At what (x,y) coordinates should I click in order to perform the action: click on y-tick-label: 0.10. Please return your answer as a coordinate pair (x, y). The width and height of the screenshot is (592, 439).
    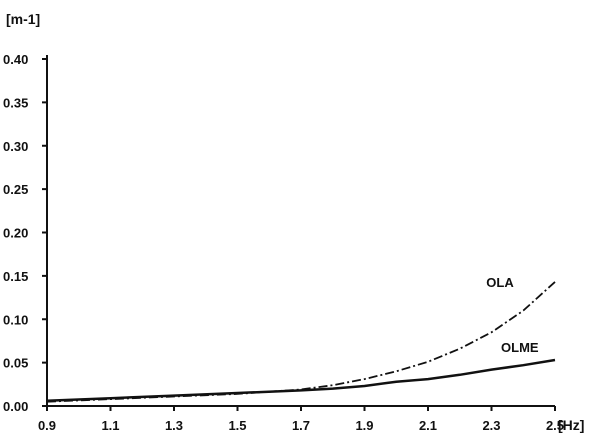
    Looking at the image, I should click on (15, 319).